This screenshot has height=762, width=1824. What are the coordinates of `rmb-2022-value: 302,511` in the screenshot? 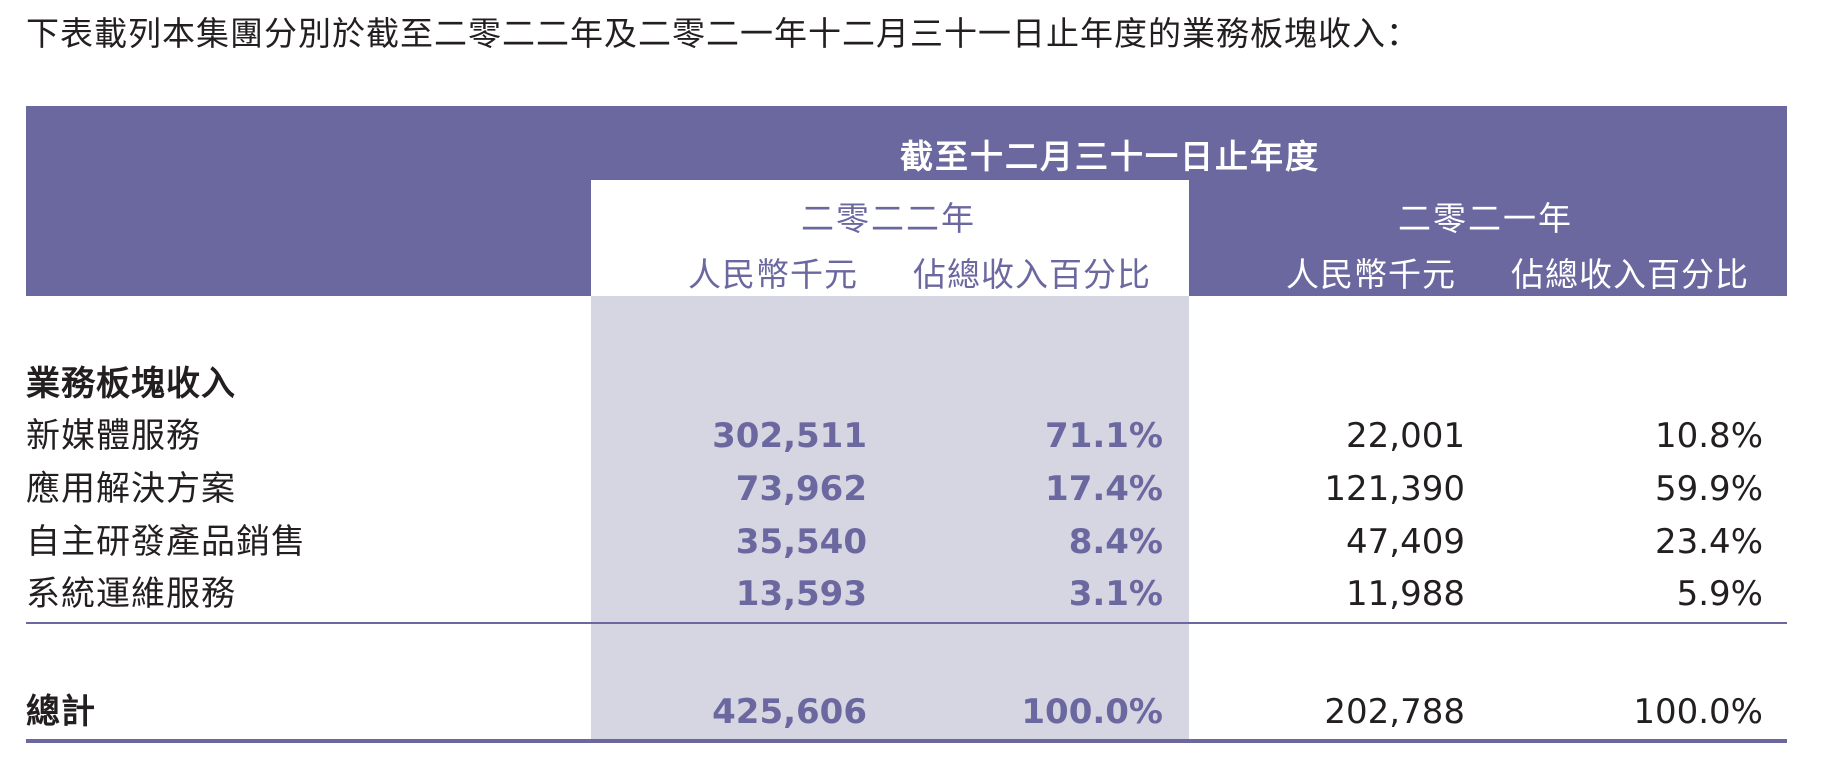 It's located at (789, 436).